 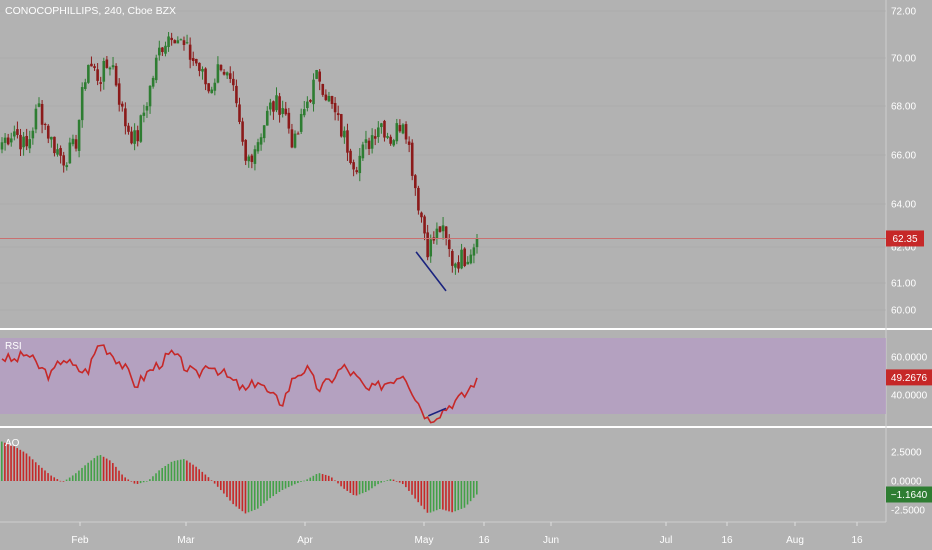 I want to click on ao-axis-labels: 2.5000 0.0000 -2.5000, so click(x=908, y=482).